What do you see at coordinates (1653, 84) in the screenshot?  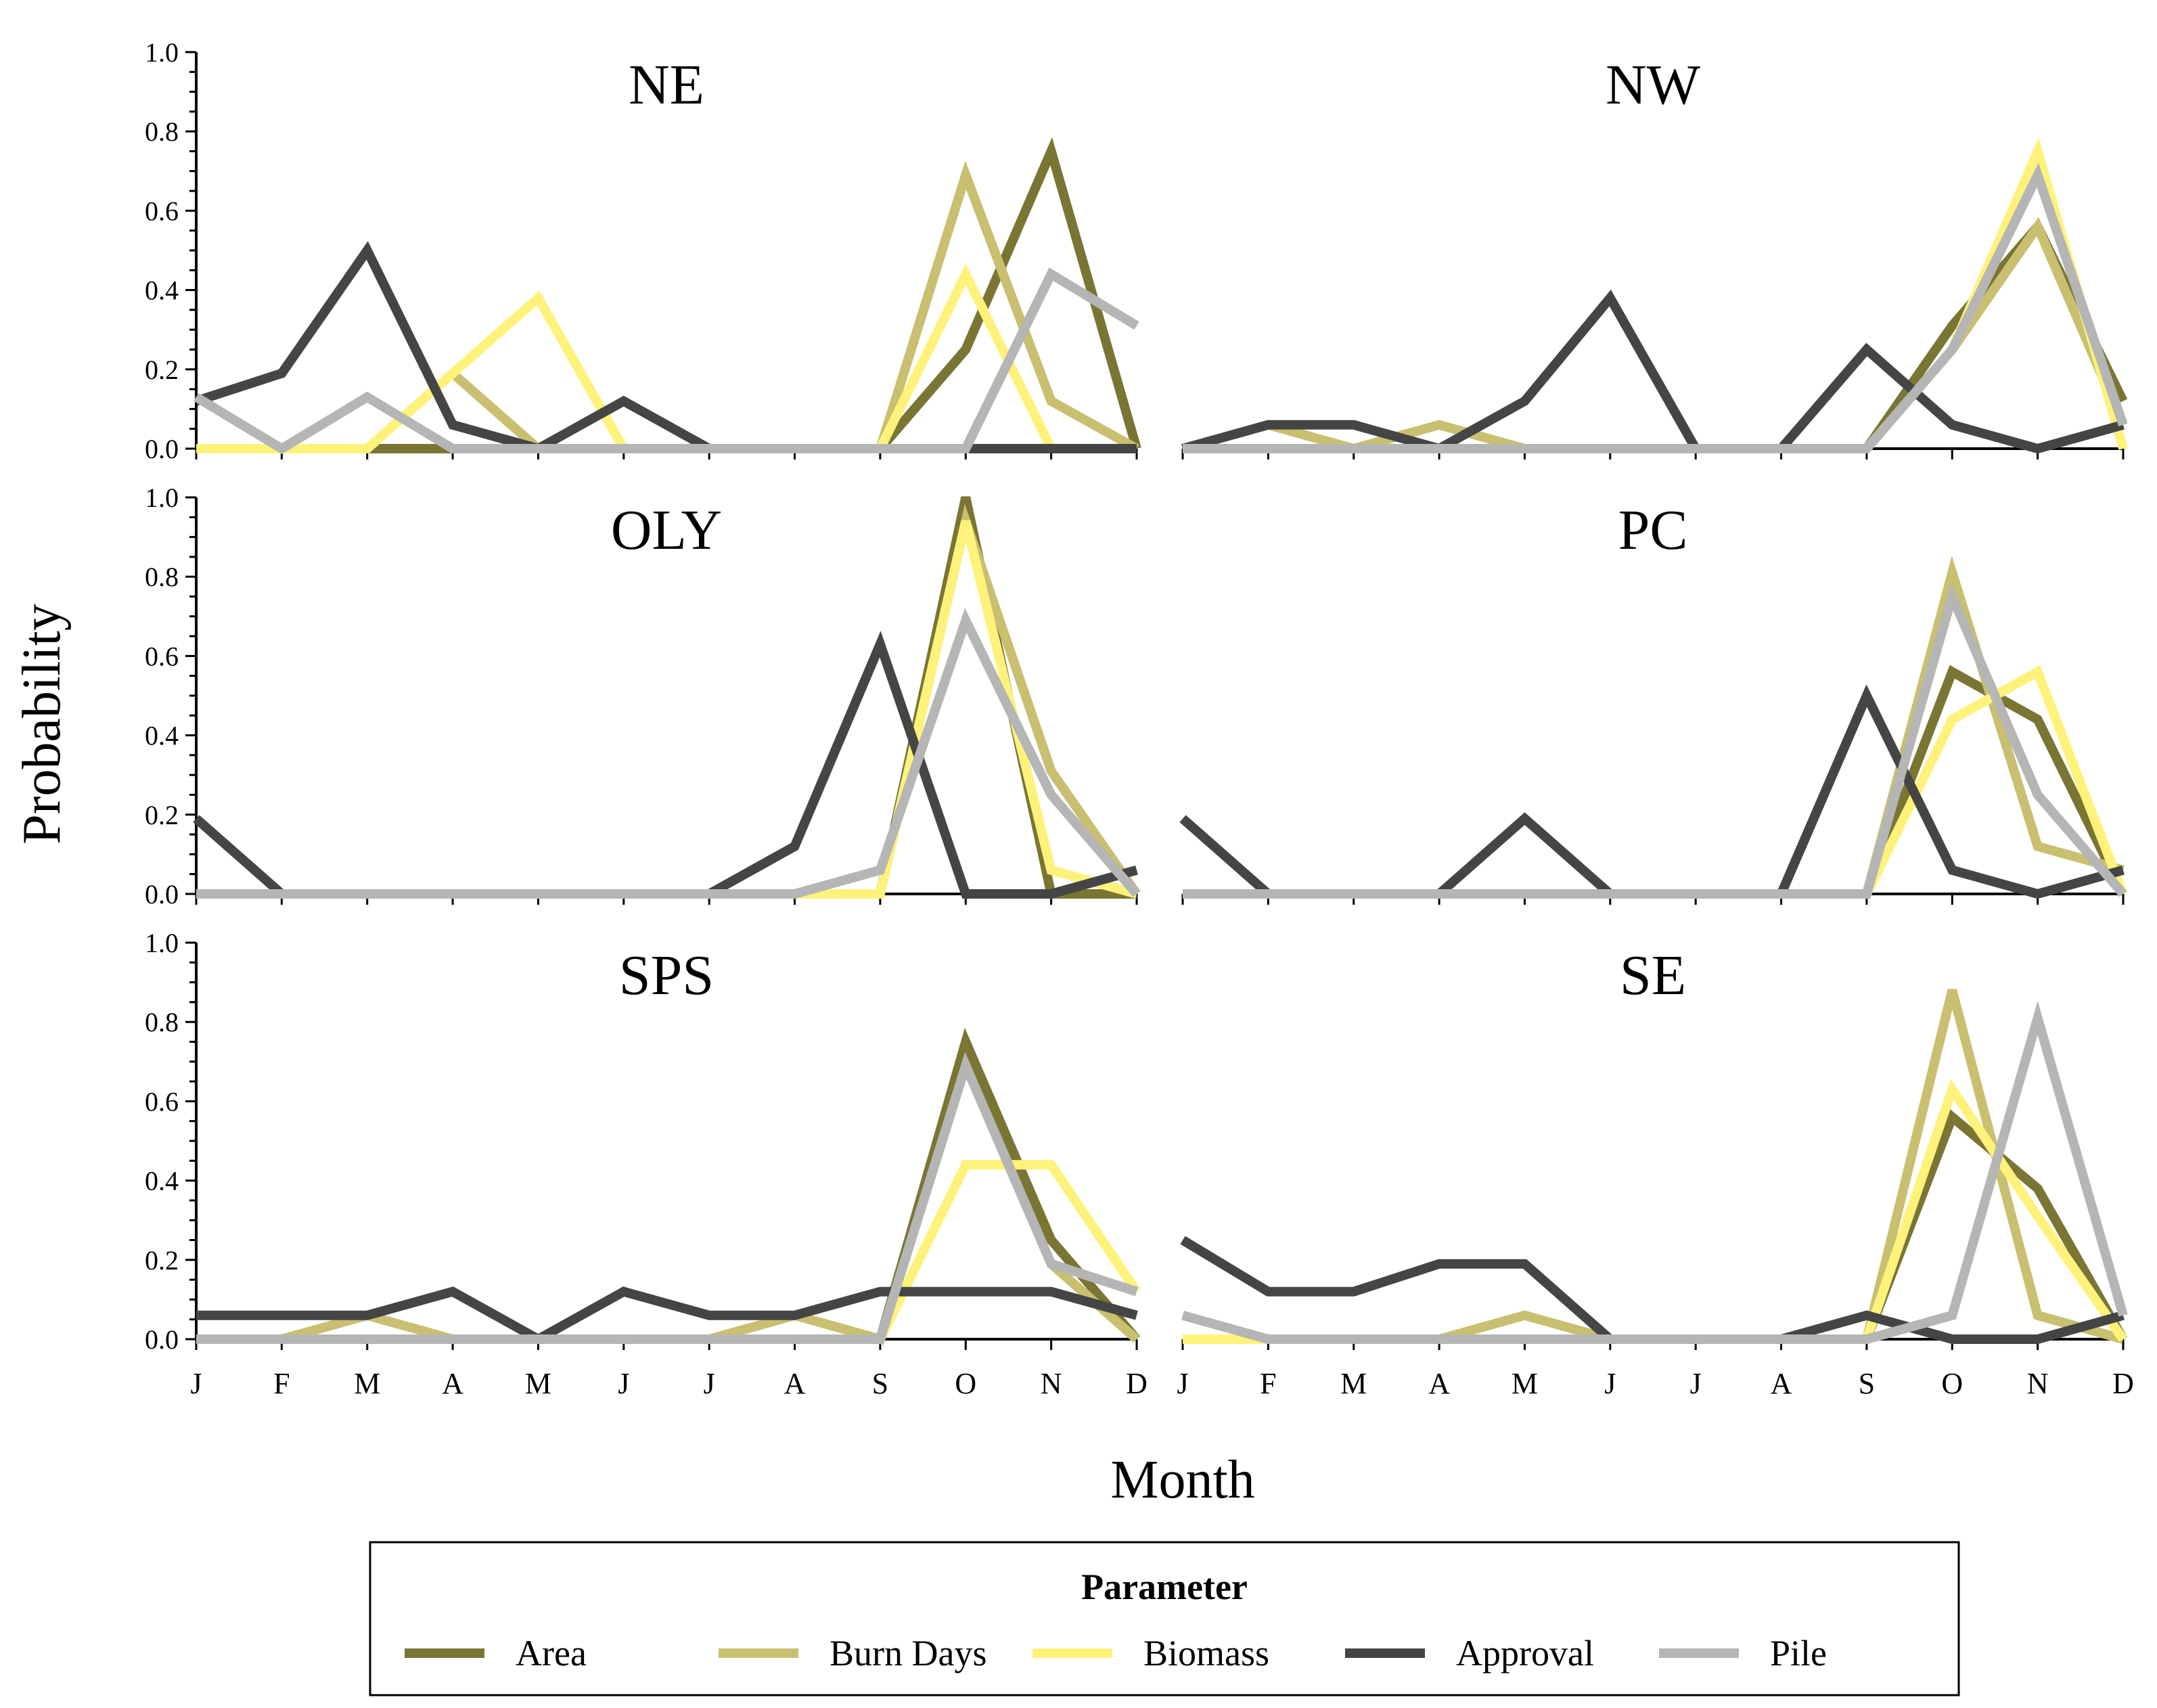 I see `panel-title: NW` at bounding box center [1653, 84].